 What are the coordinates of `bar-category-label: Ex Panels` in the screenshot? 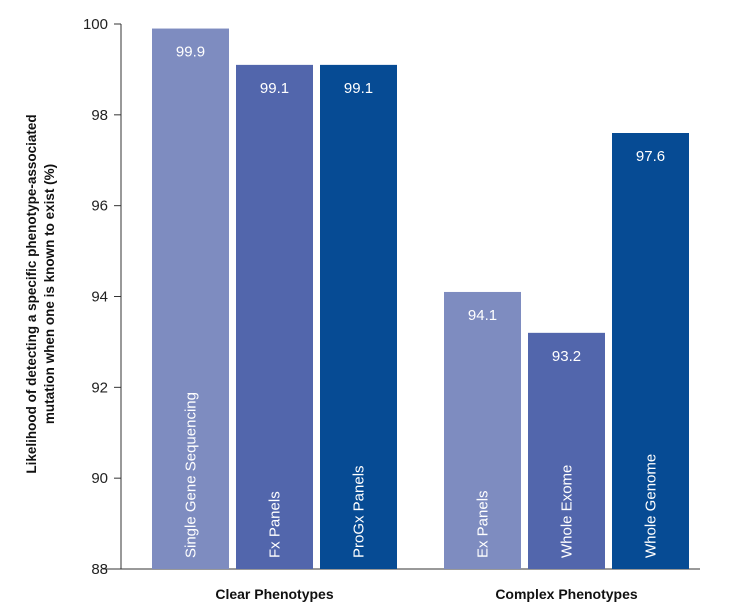 It's located at (483, 524).